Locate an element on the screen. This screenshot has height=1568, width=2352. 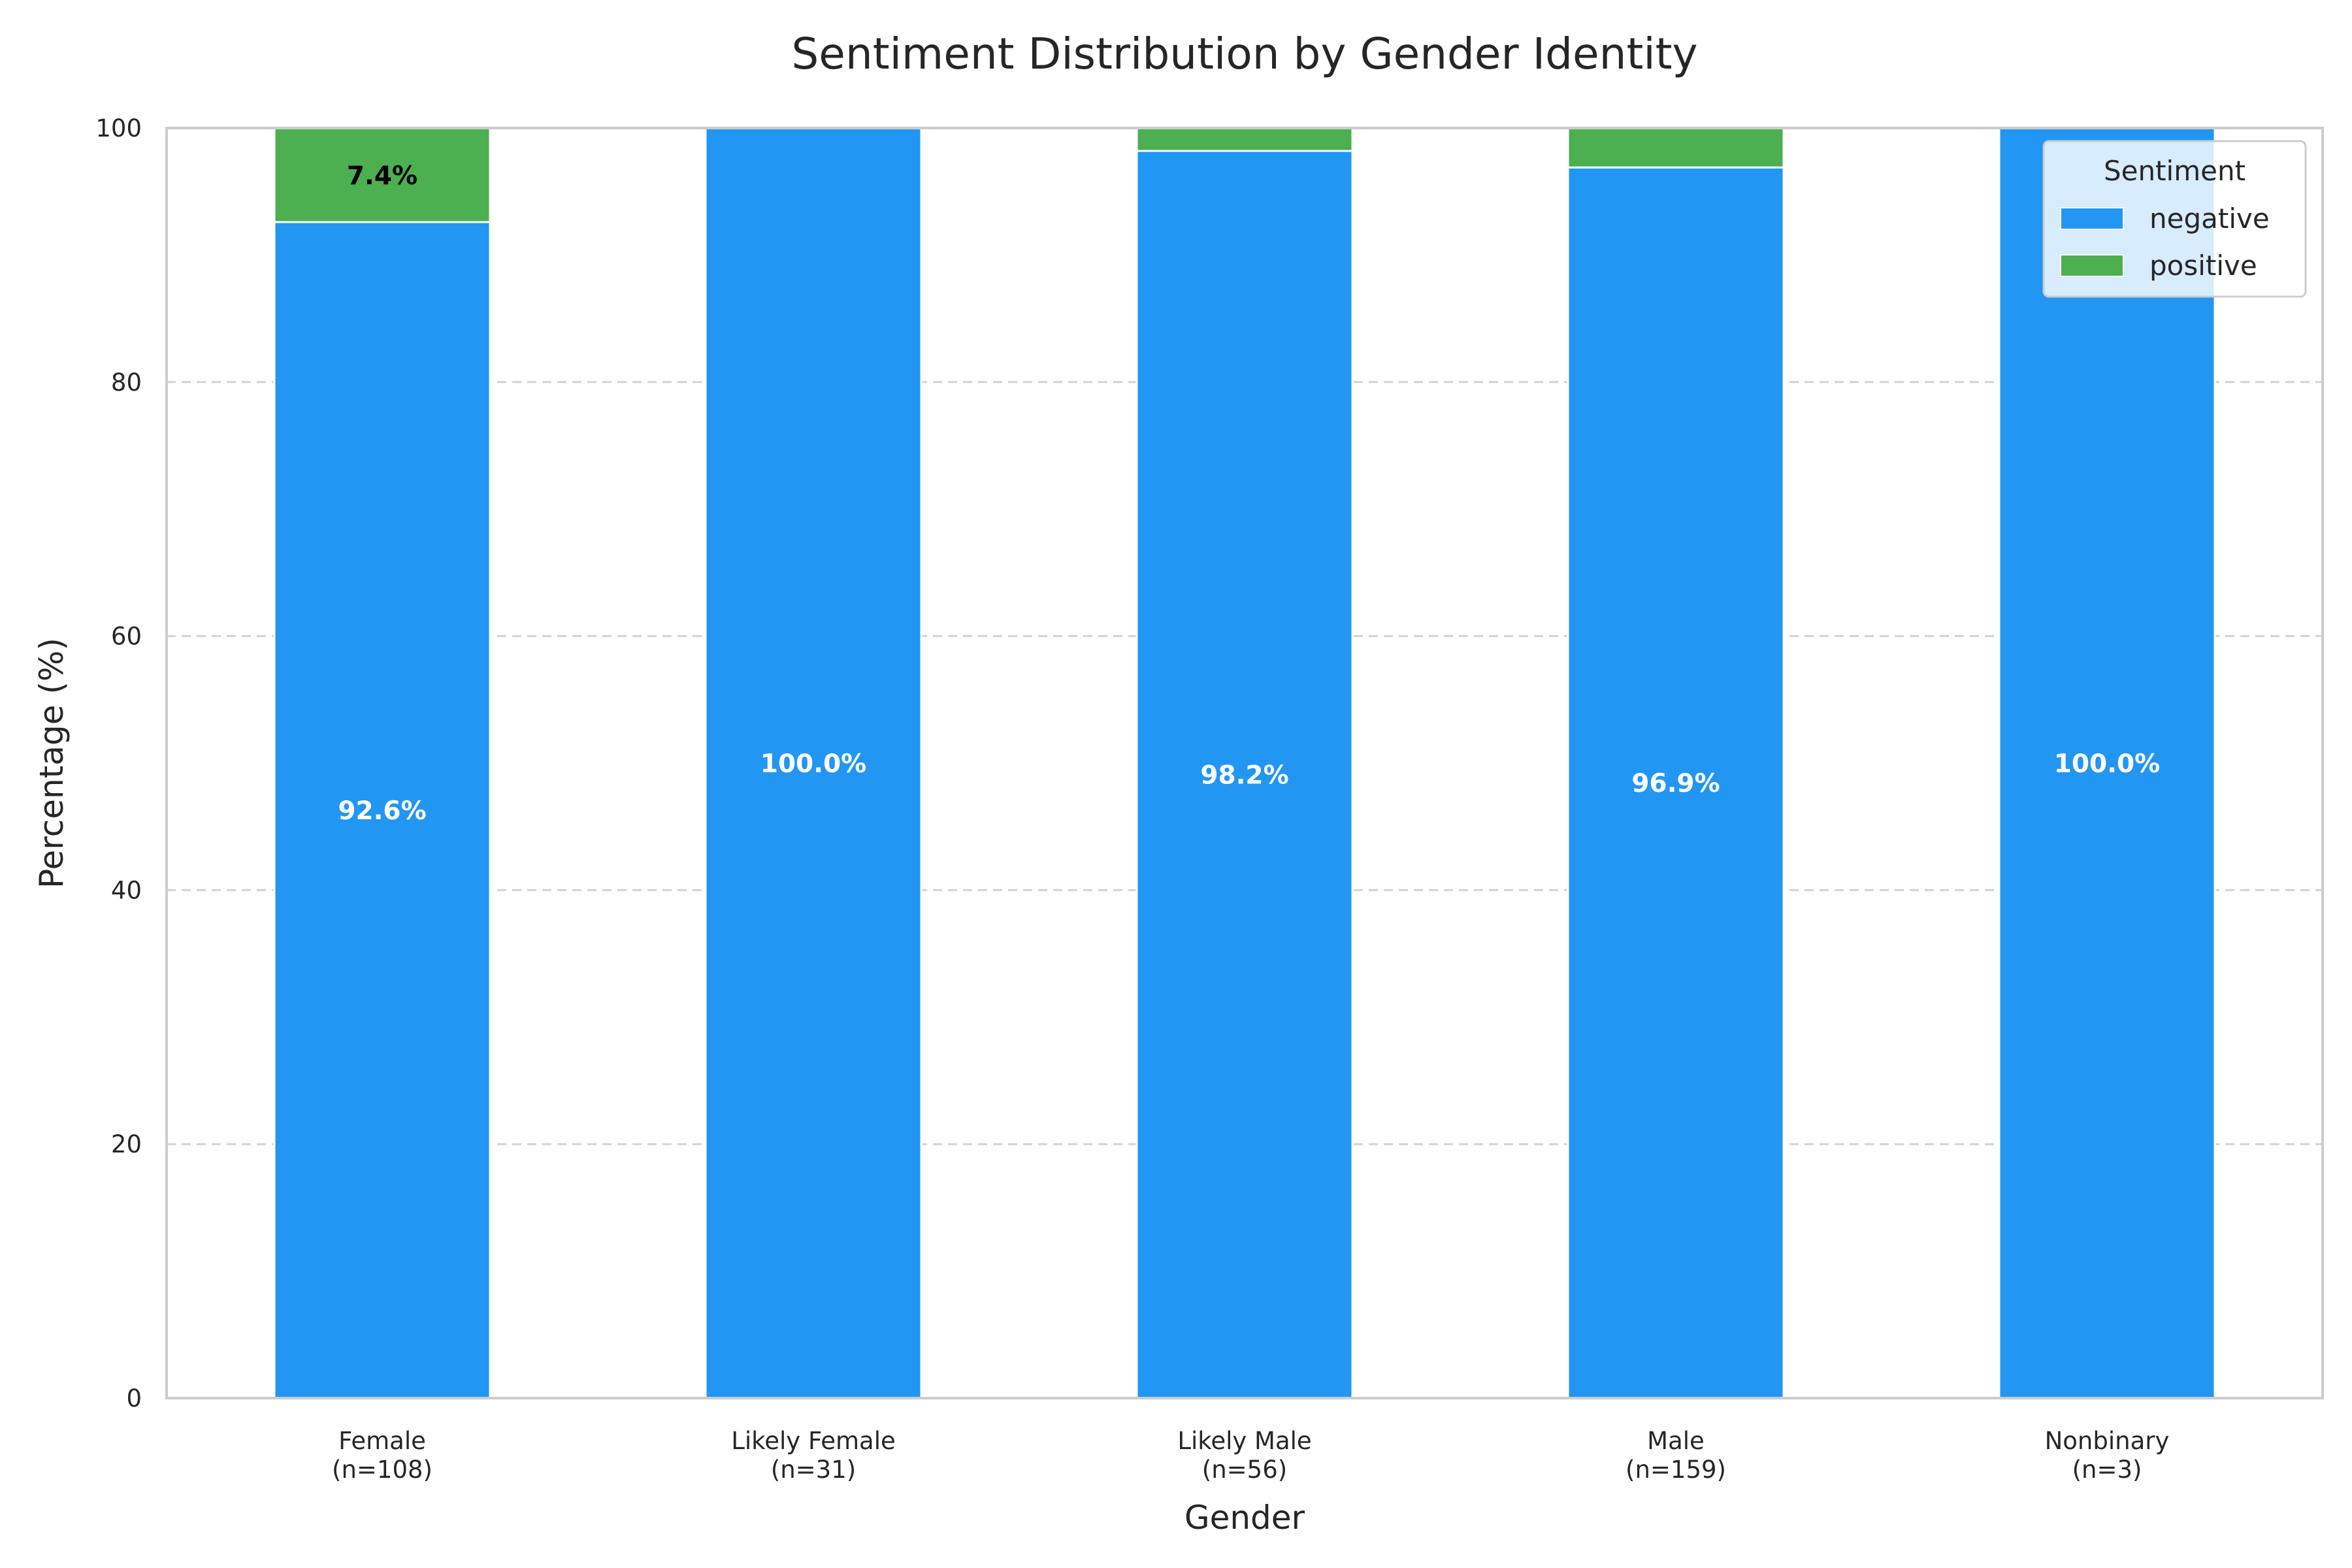
legend: Sentiment negative positive is located at coordinates (2174, 219).